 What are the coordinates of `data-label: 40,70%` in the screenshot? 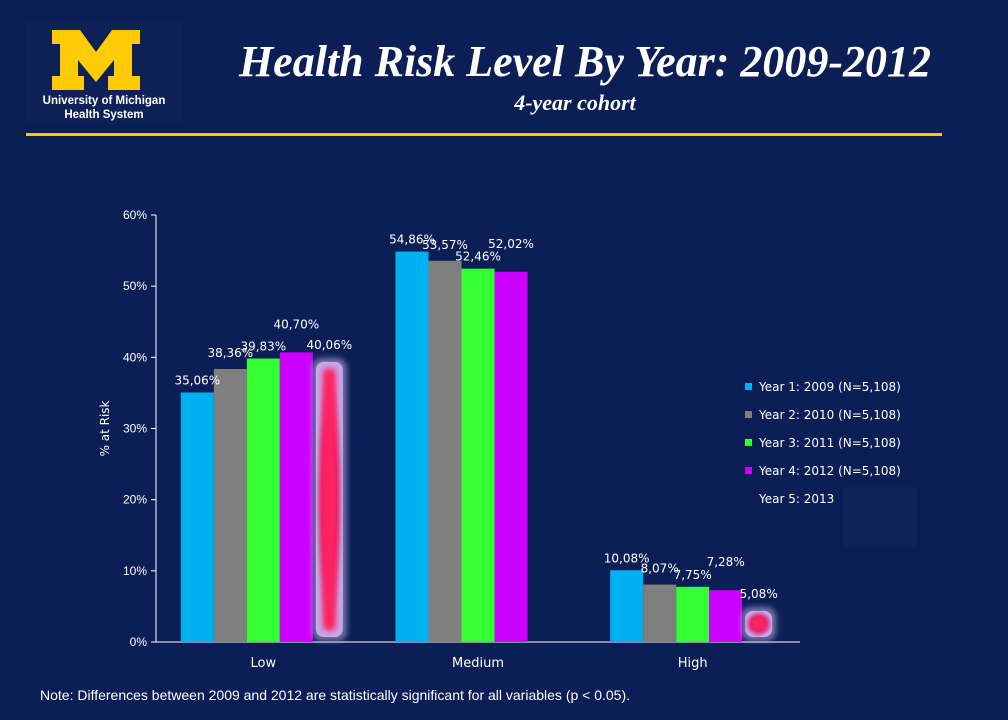 It's located at (296, 324).